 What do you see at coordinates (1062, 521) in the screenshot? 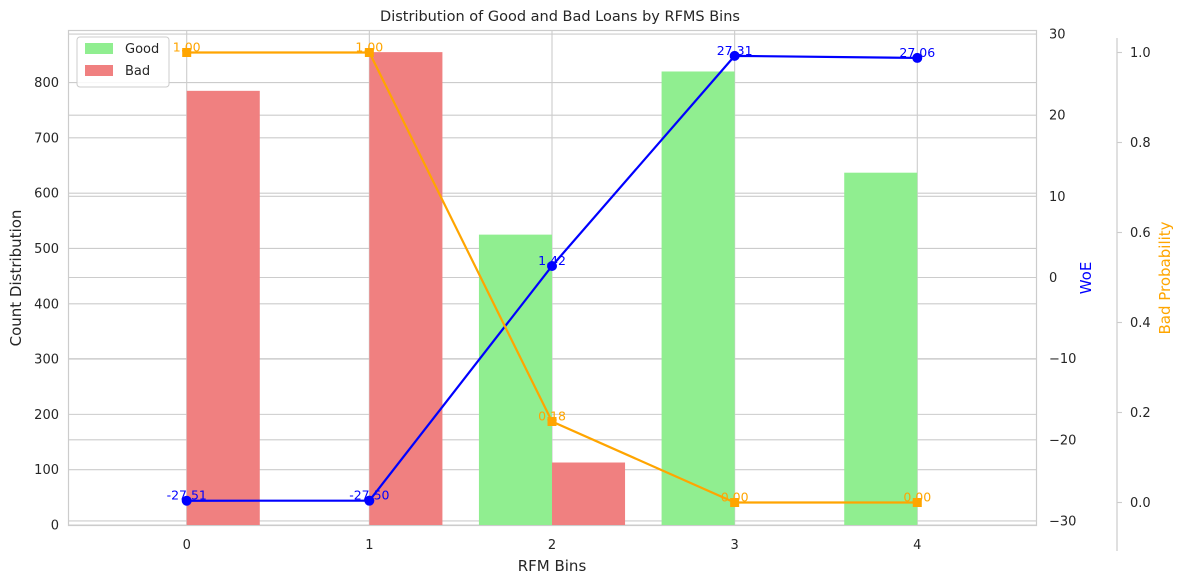
I see `y-tick-right: −30` at bounding box center [1062, 521].